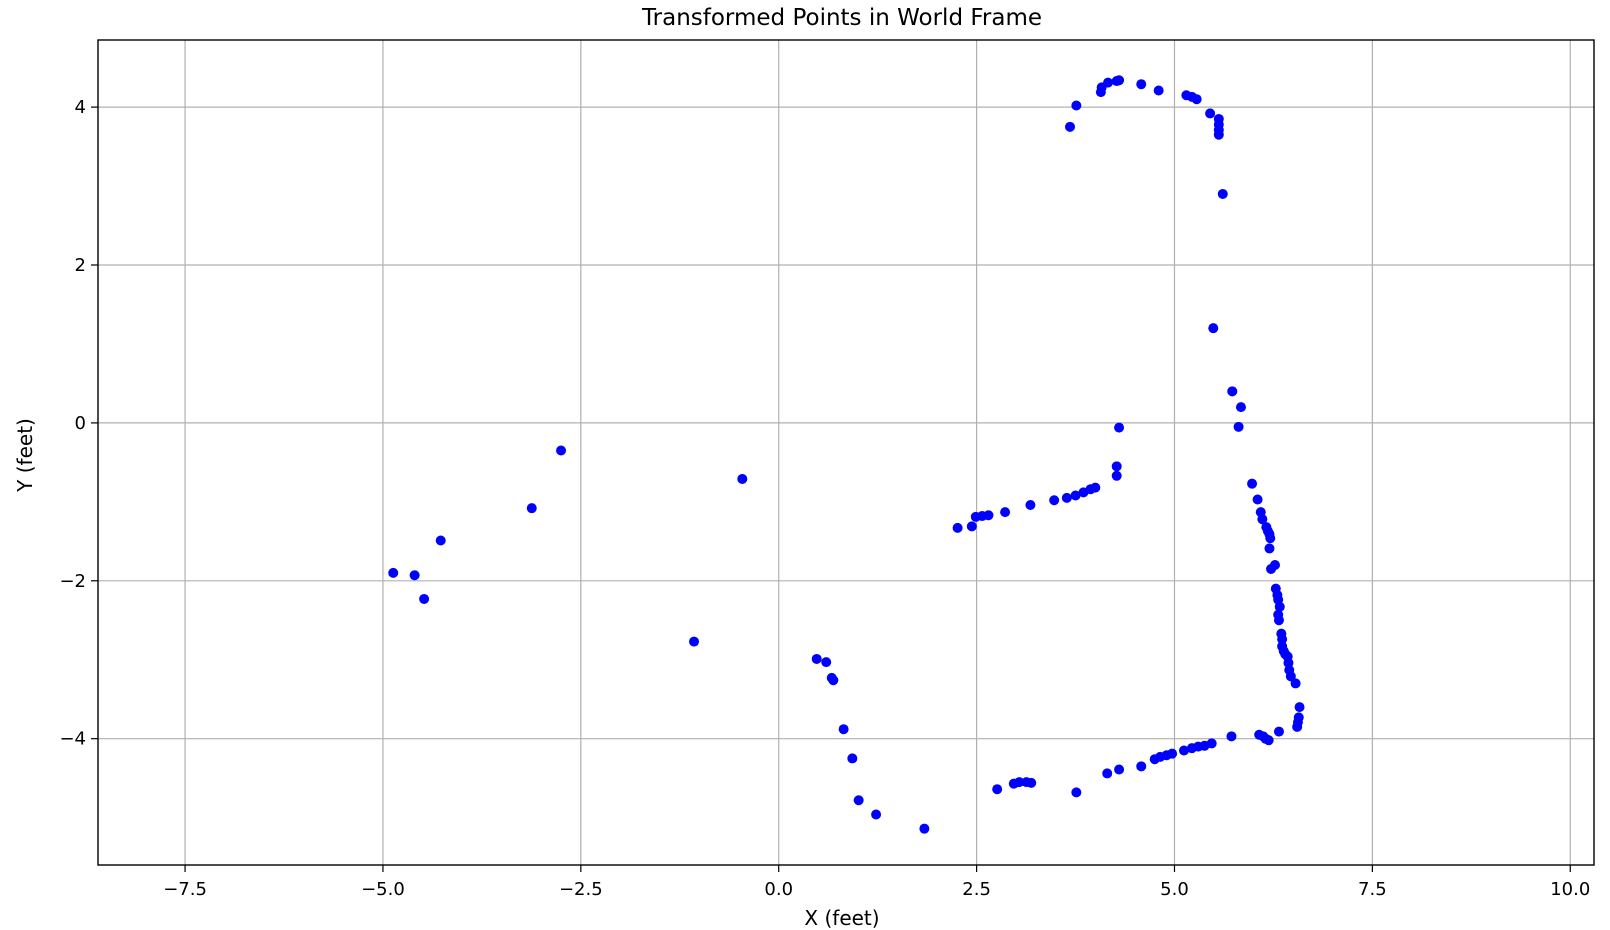 The height and width of the screenshot is (930, 1610). Describe the element at coordinates (80, 107) in the screenshot. I see `y-tick-label: 4` at that location.